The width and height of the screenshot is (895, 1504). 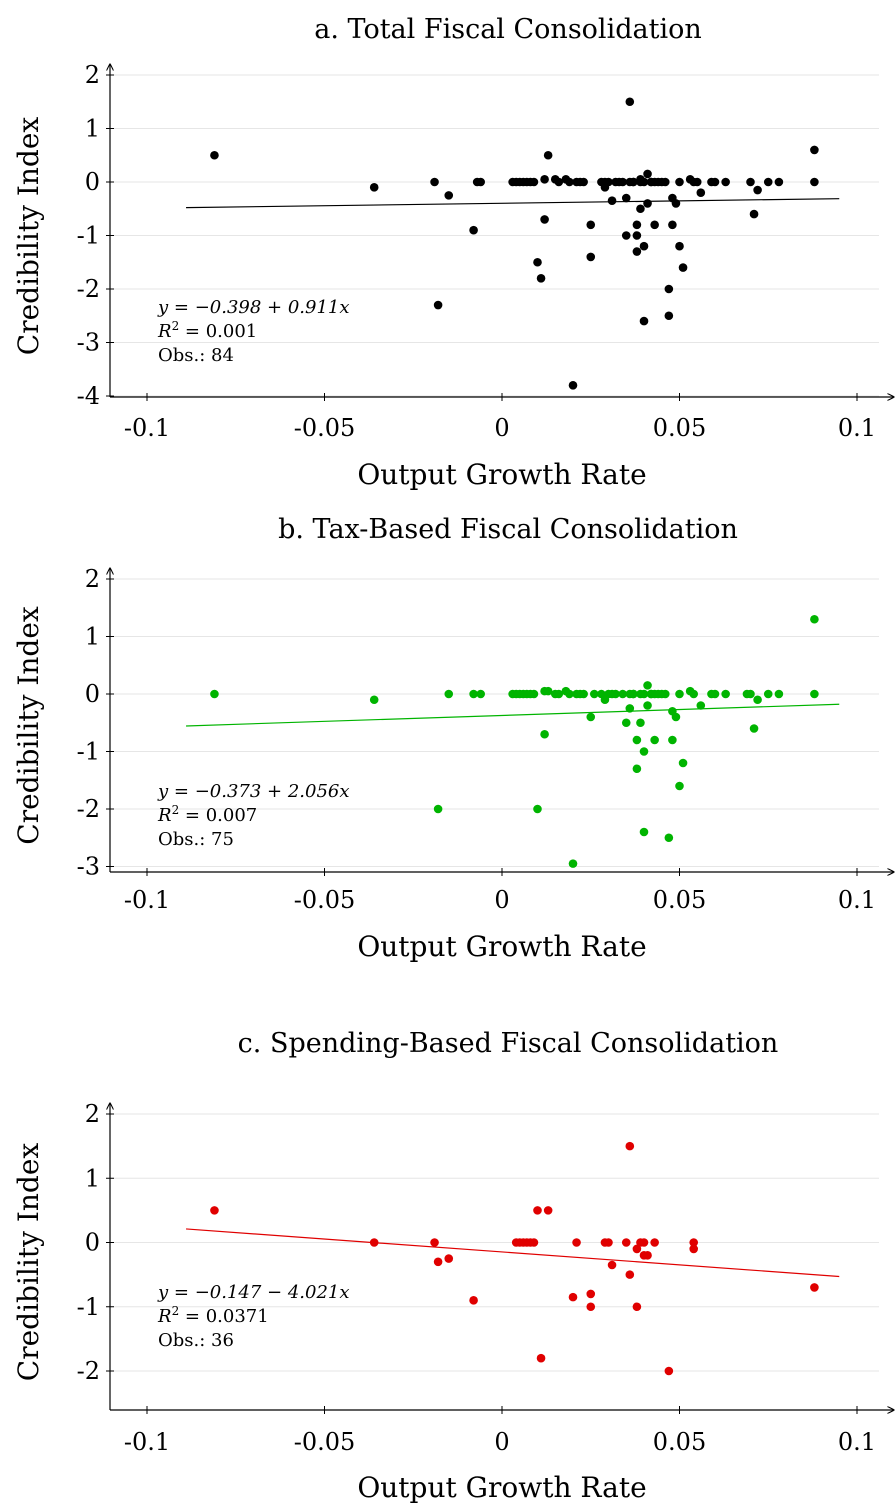 I want to click on r-squared: R2 = 0.007, so click(x=207, y=814).